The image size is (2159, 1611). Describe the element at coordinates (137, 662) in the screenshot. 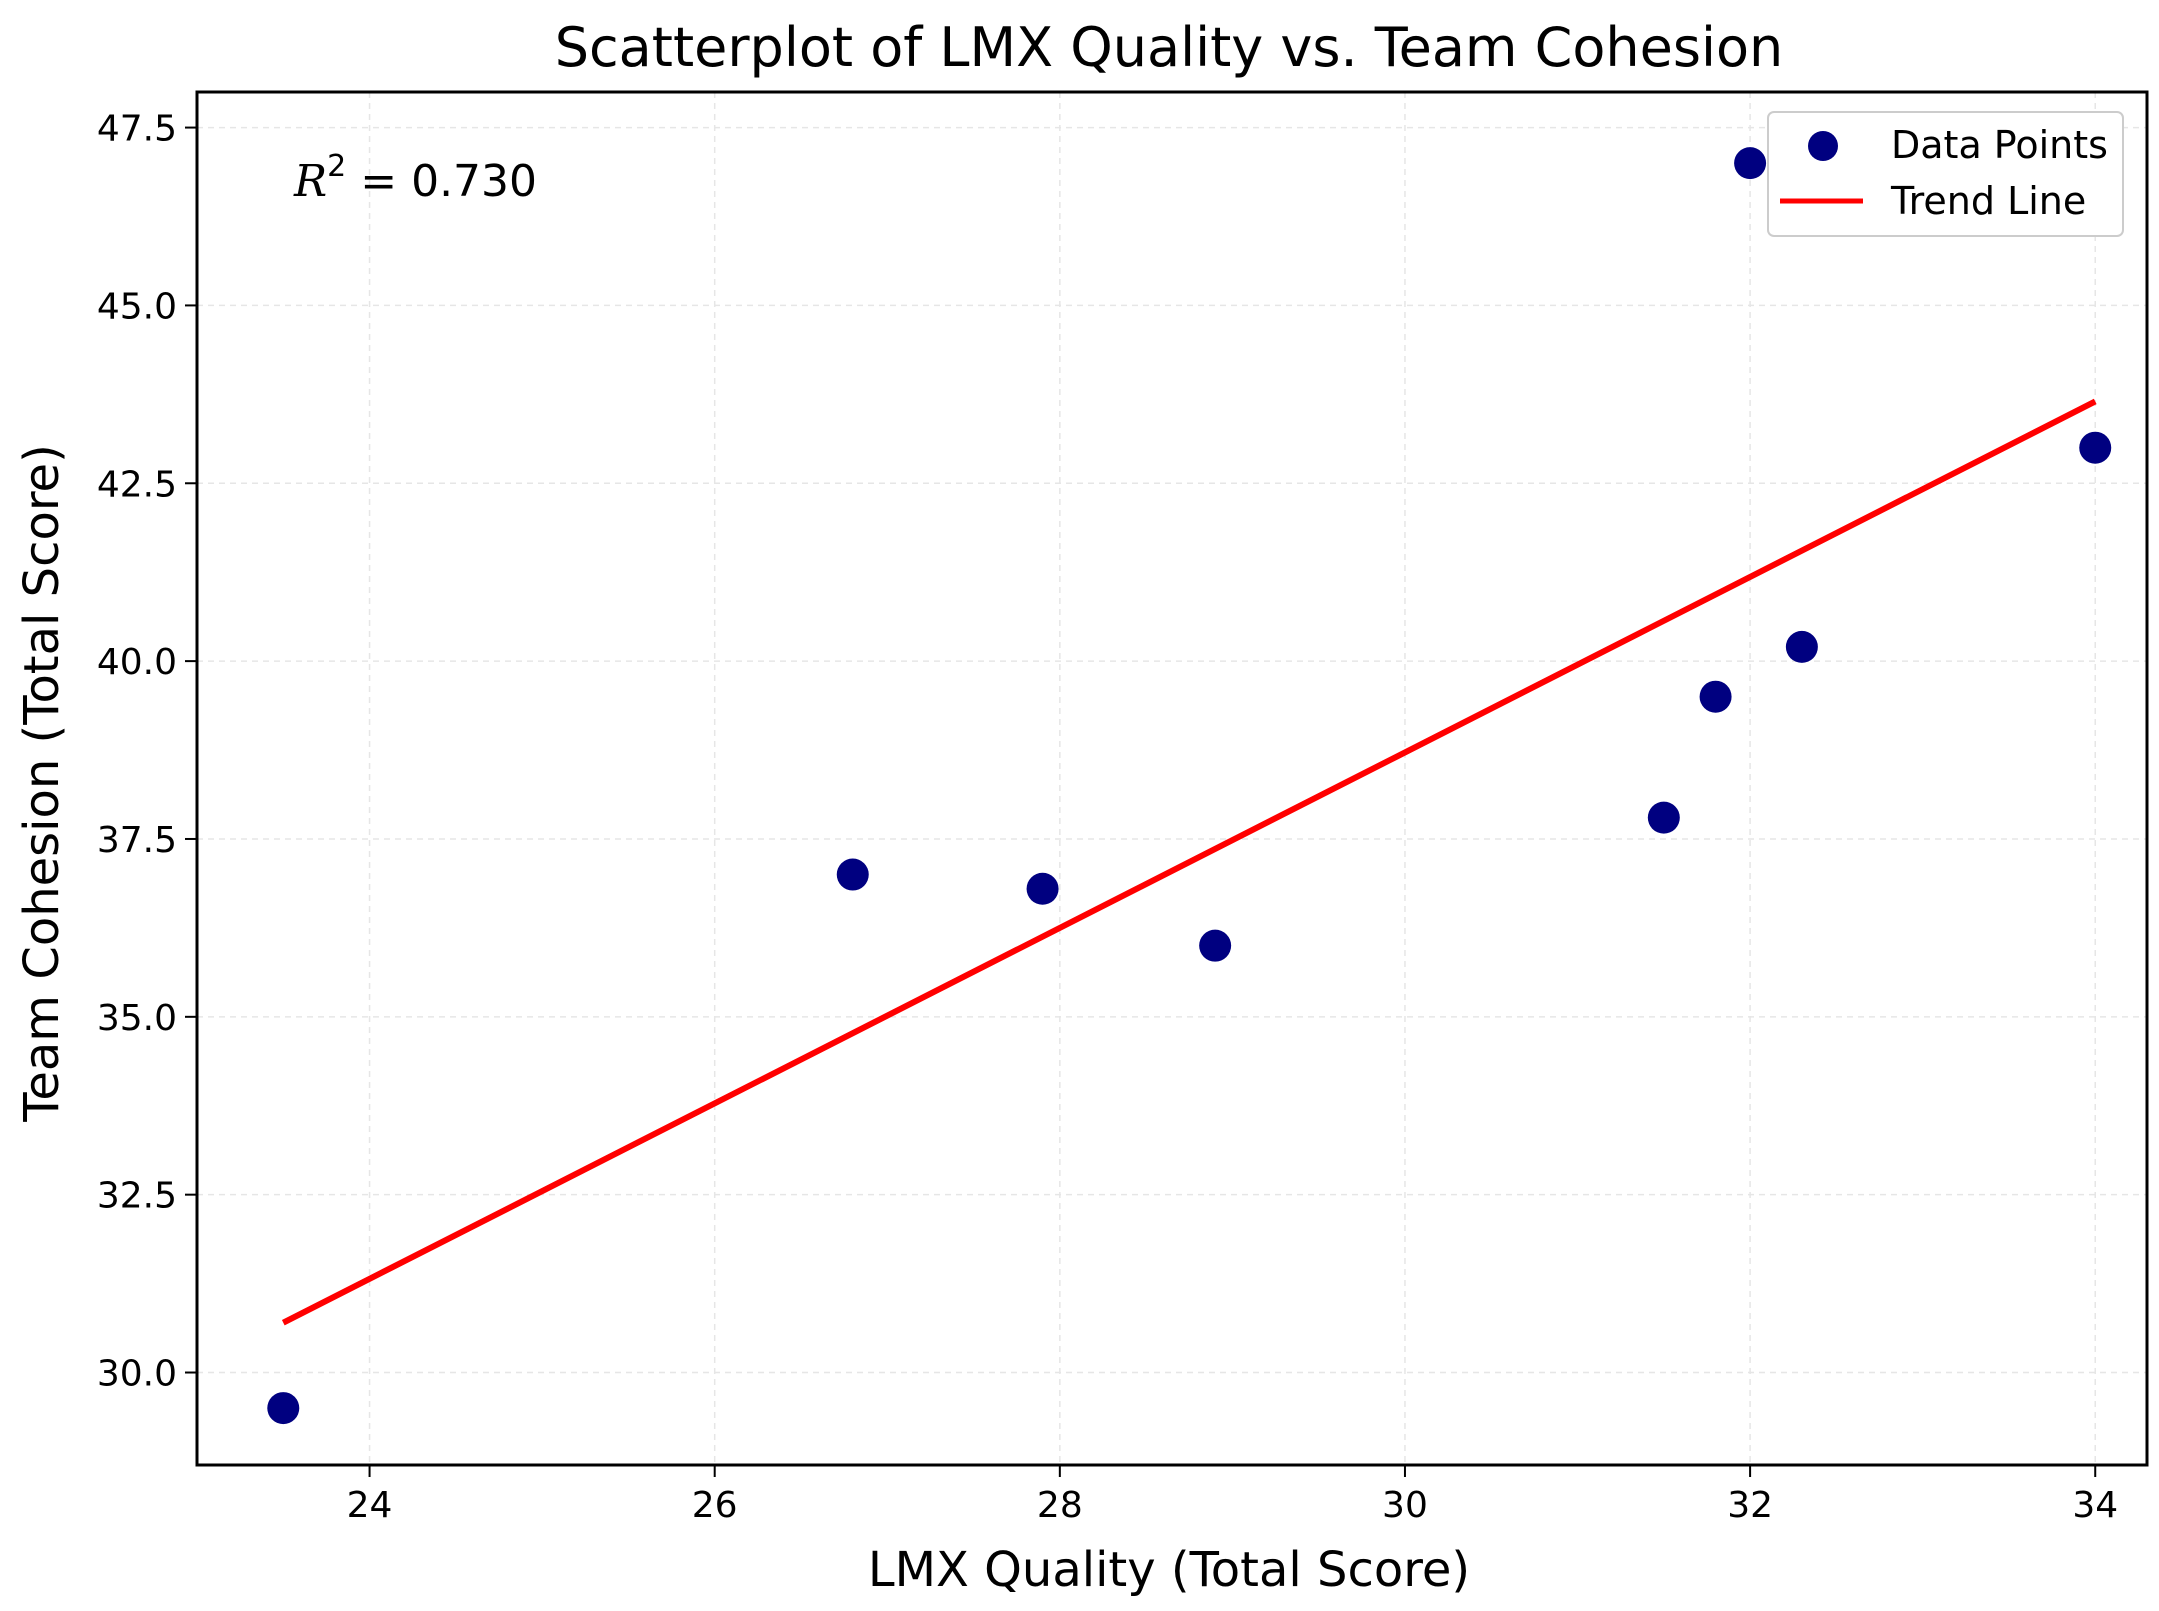

I see `y-tick-label: 40.0` at that location.